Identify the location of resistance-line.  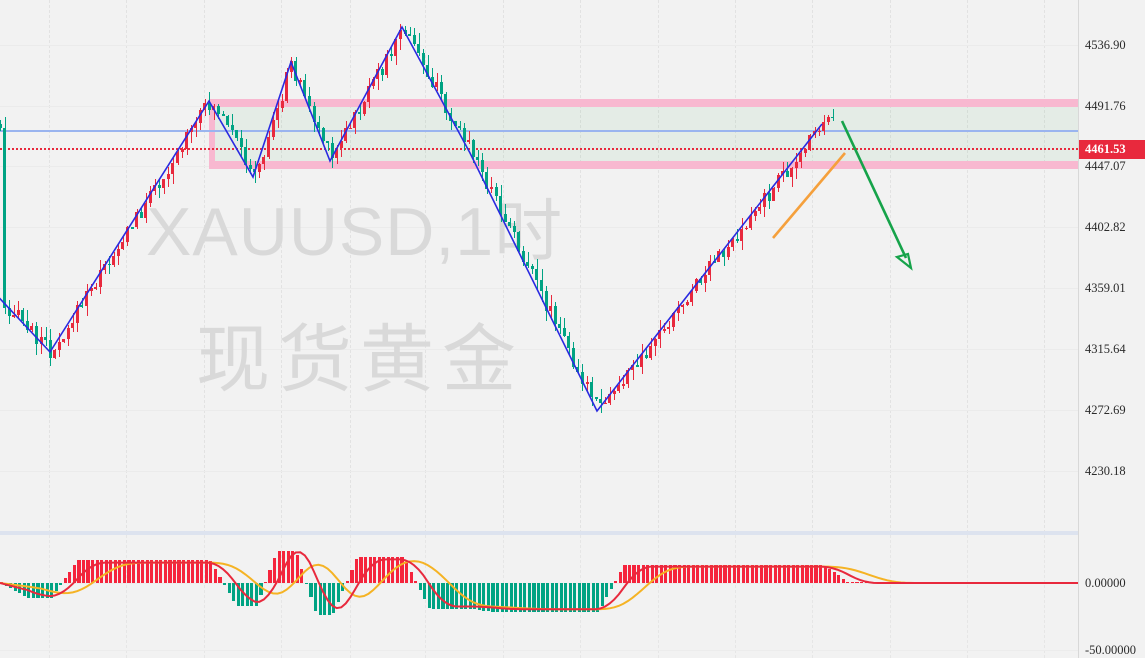
(539, 131).